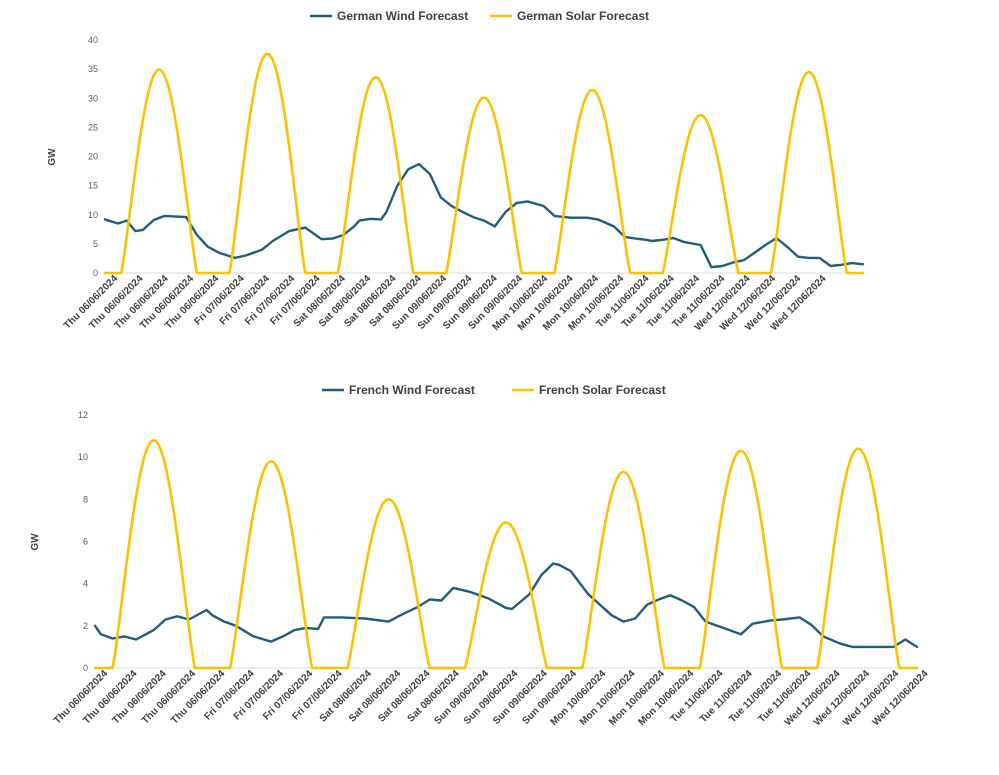 The height and width of the screenshot is (775, 999). What do you see at coordinates (93, 98) in the screenshot?
I see `y-tick-label: 30` at bounding box center [93, 98].